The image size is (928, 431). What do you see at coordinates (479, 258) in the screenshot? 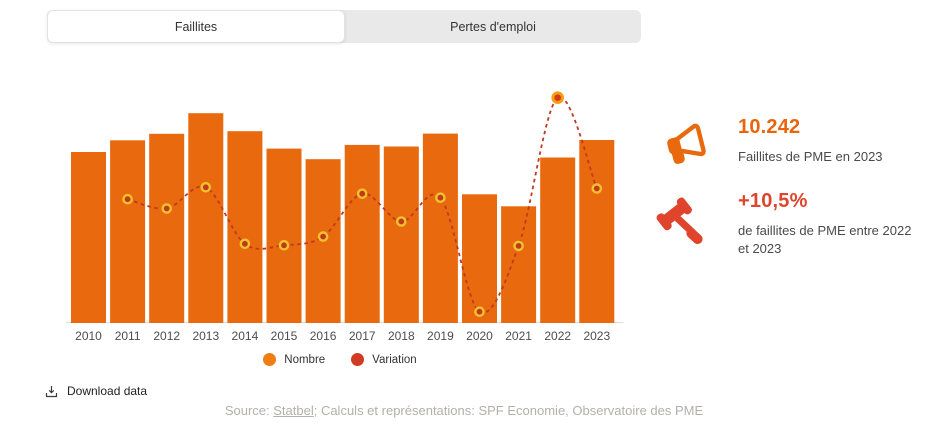
I see `bar-2020` at bounding box center [479, 258].